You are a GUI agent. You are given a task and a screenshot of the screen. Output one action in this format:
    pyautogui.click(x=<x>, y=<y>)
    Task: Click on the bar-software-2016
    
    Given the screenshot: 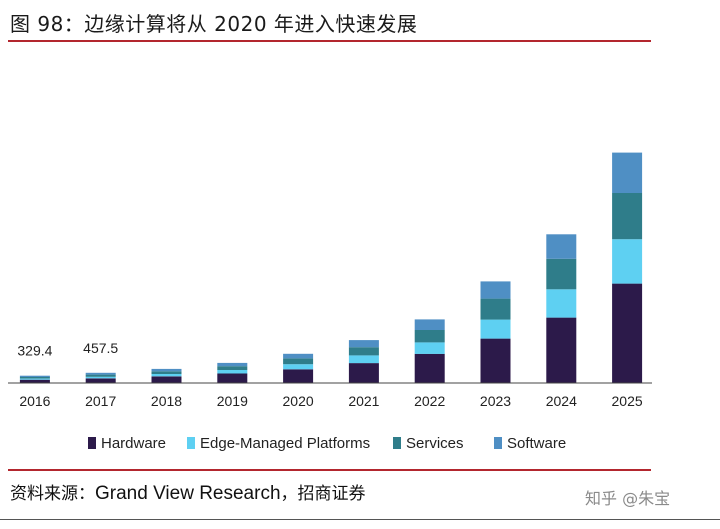 What is the action you would take?
    pyautogui.click(x=34, y=376)
    